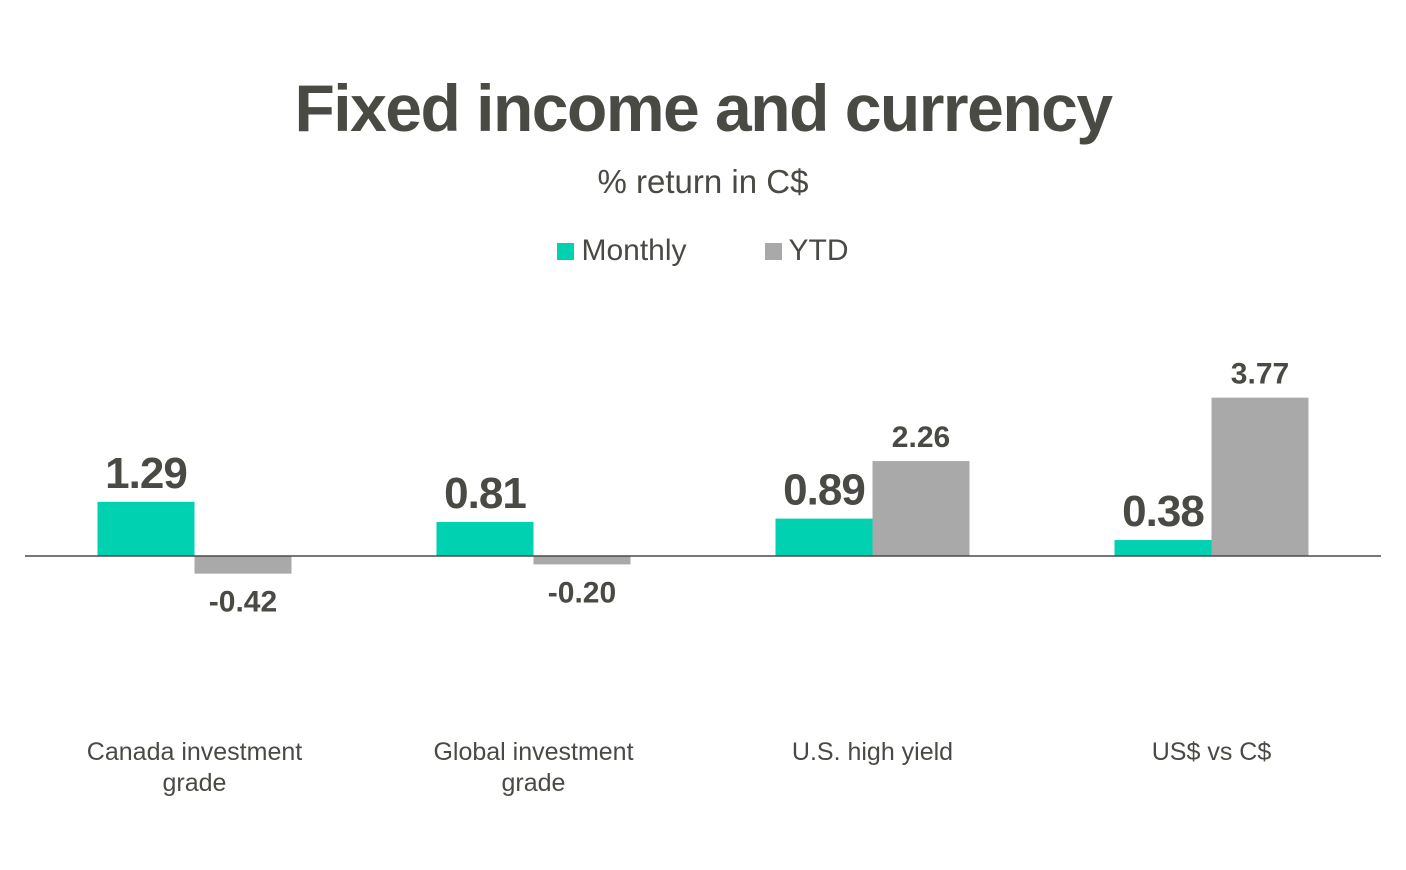 The height and width of the screenshot is (870, 1406). I want to click on x-tick-label-1-1: grade, so click(534, 783).